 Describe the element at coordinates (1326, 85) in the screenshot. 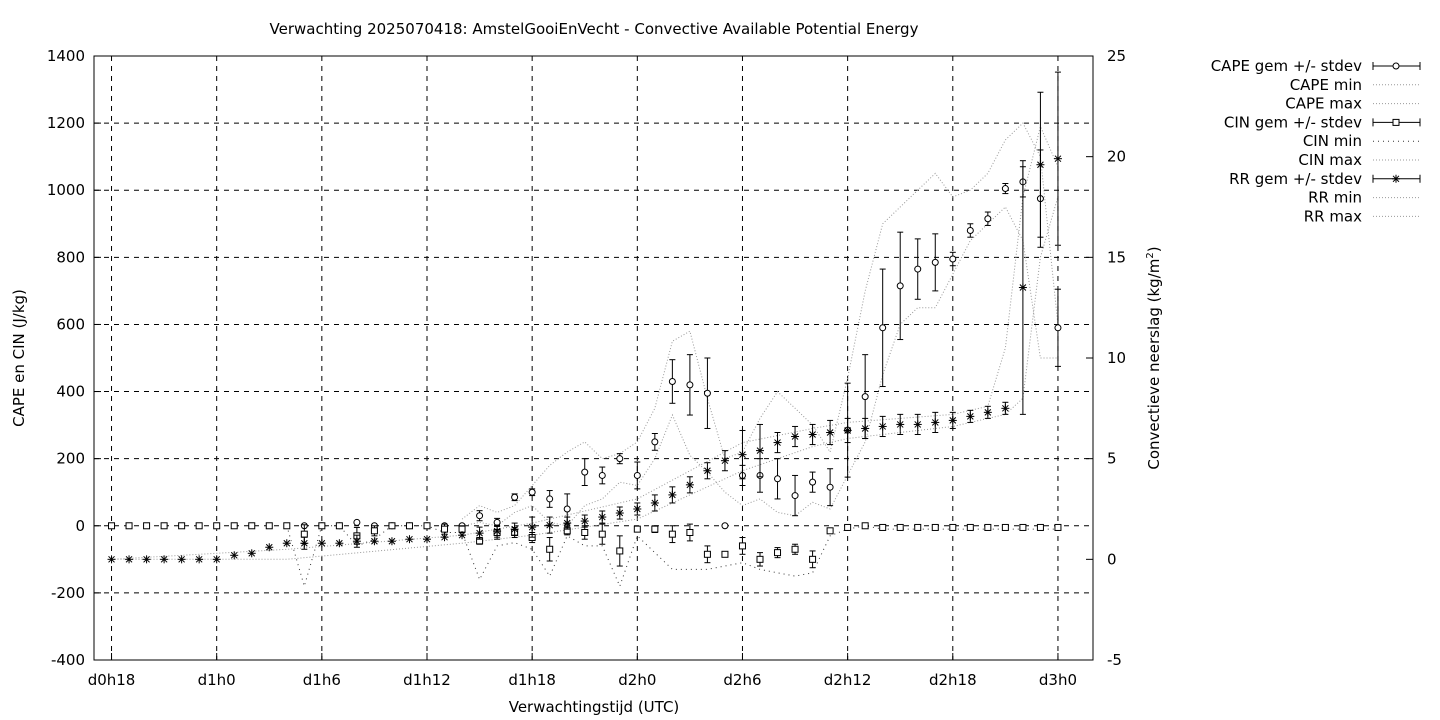

I see `legend-label: CAPE min` at that location.